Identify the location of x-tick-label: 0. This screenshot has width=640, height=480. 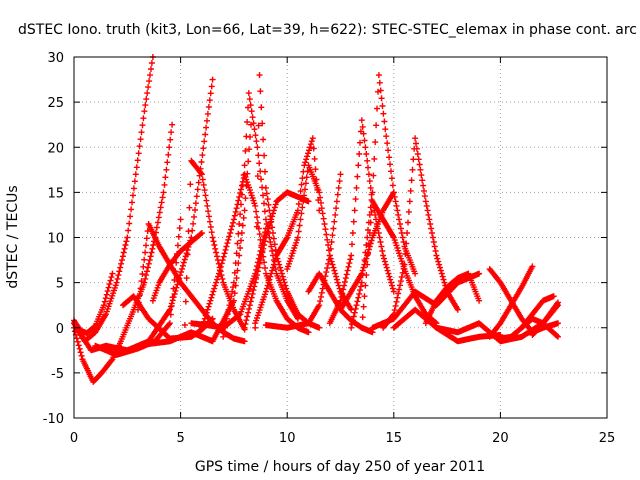
(74, 438).